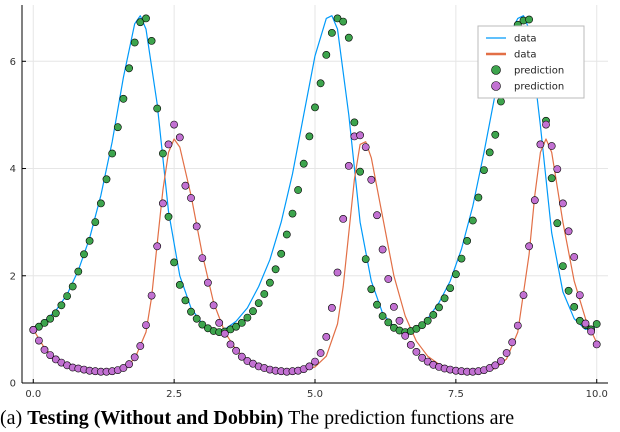 The width and height of the screenshot is (620, 432). I want to click on y-tick-label-0: 0, so click(13, 384).